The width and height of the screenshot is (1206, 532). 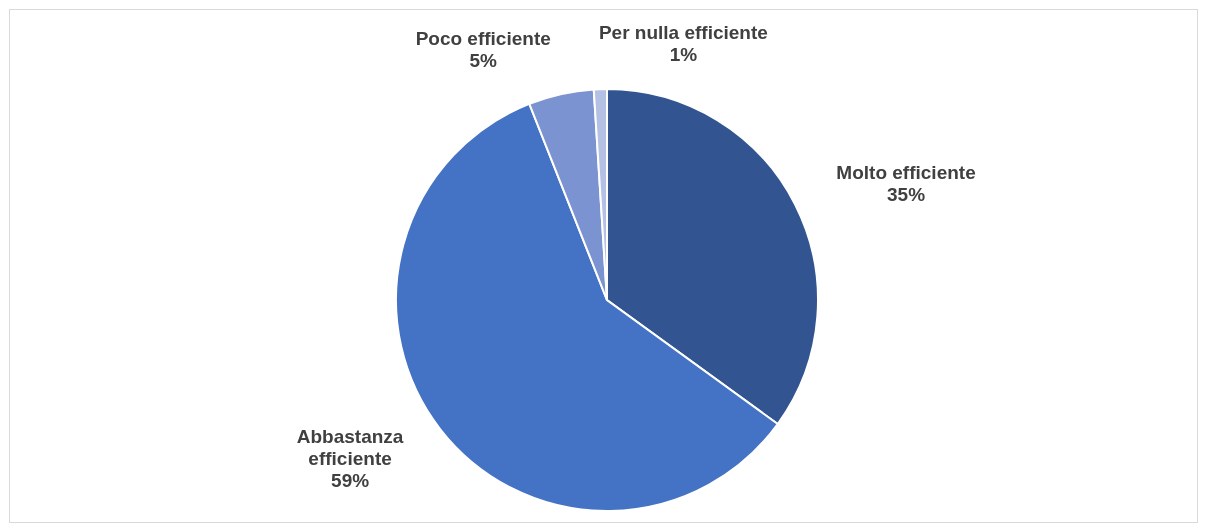 I want to click on slice-label: Per nulla efficiente, so click(x=683, y=32).